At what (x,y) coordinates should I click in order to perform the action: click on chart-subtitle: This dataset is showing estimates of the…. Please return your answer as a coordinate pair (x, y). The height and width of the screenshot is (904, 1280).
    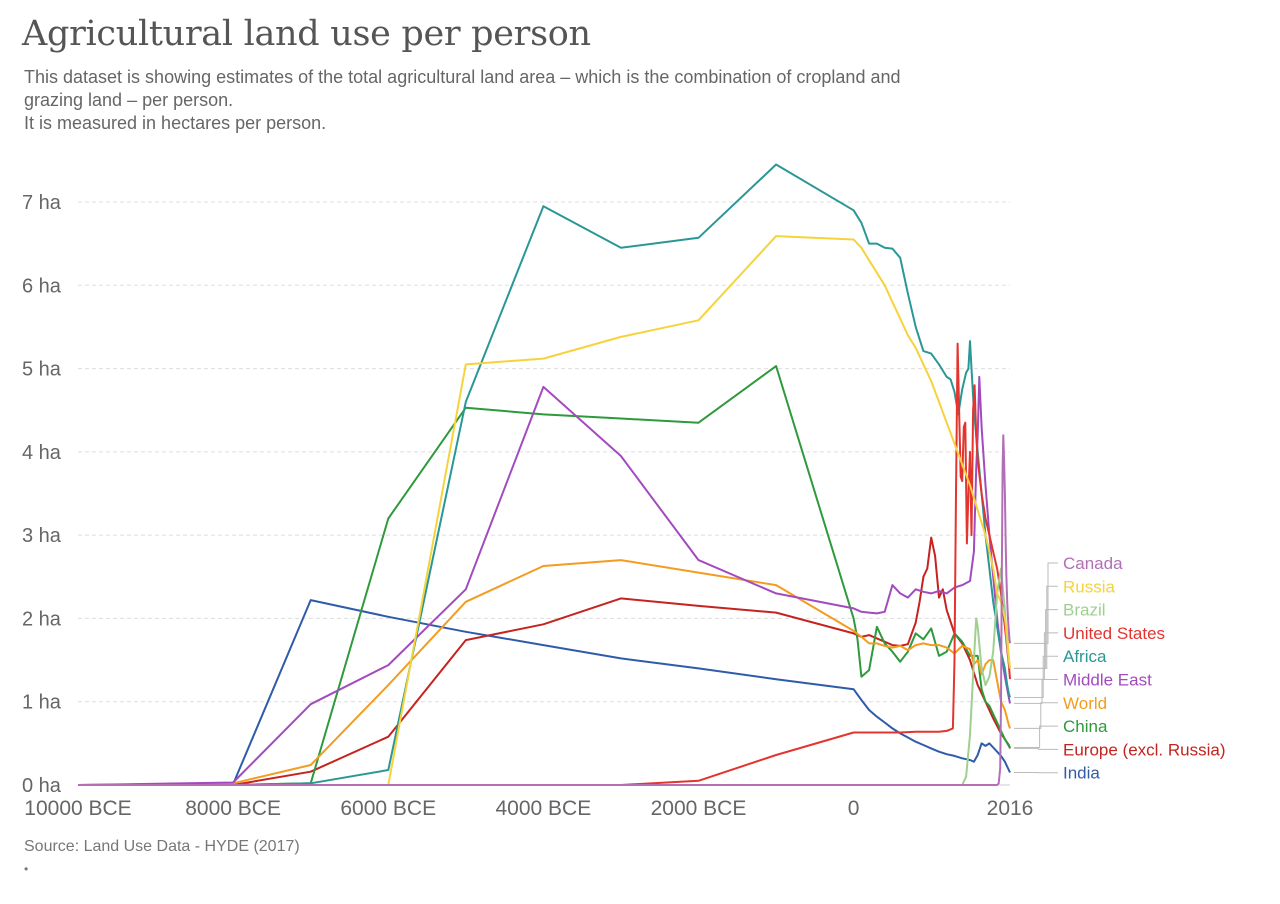
    Looking at the image, I should click on (574, 100).